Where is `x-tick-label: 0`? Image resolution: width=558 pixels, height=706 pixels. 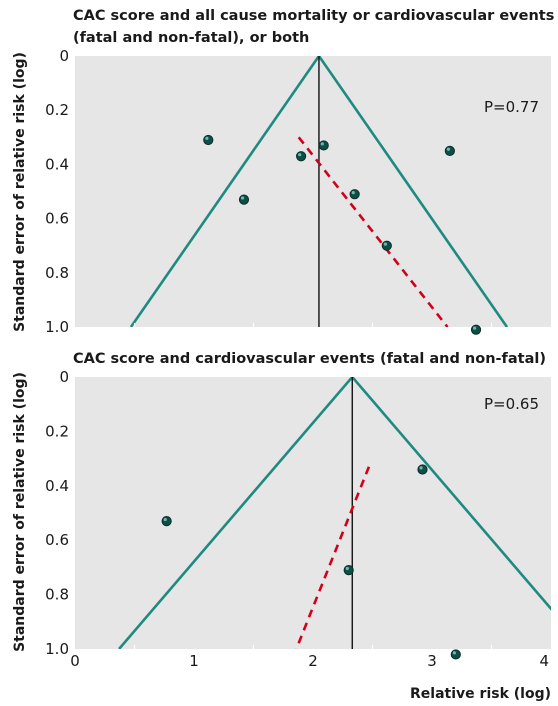
x-tick-label: 0 is located at coordinates (75, 661).